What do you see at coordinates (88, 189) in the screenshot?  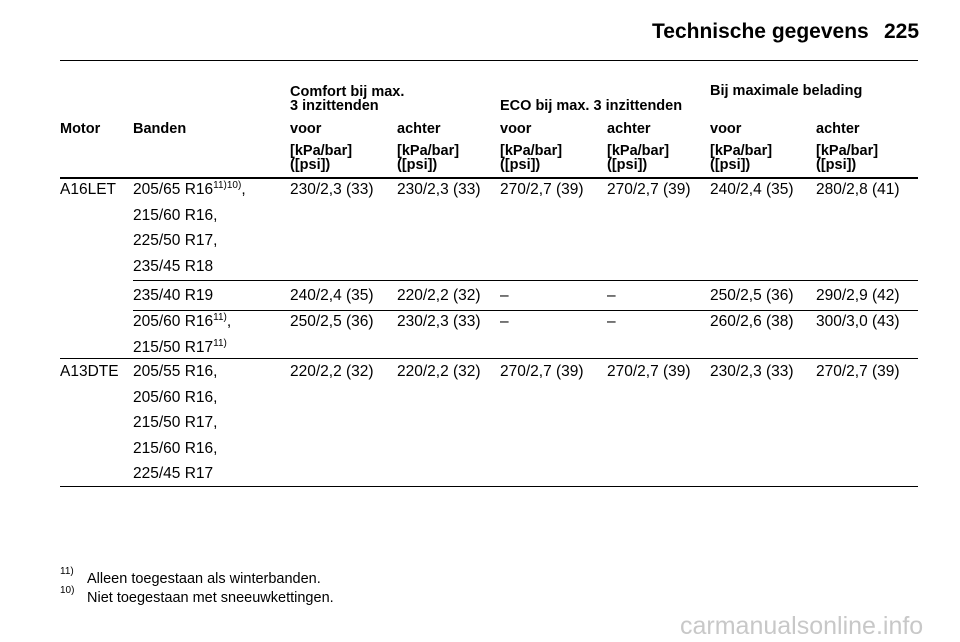 I see `motor: A16LET` at bounding box center [88, 189].